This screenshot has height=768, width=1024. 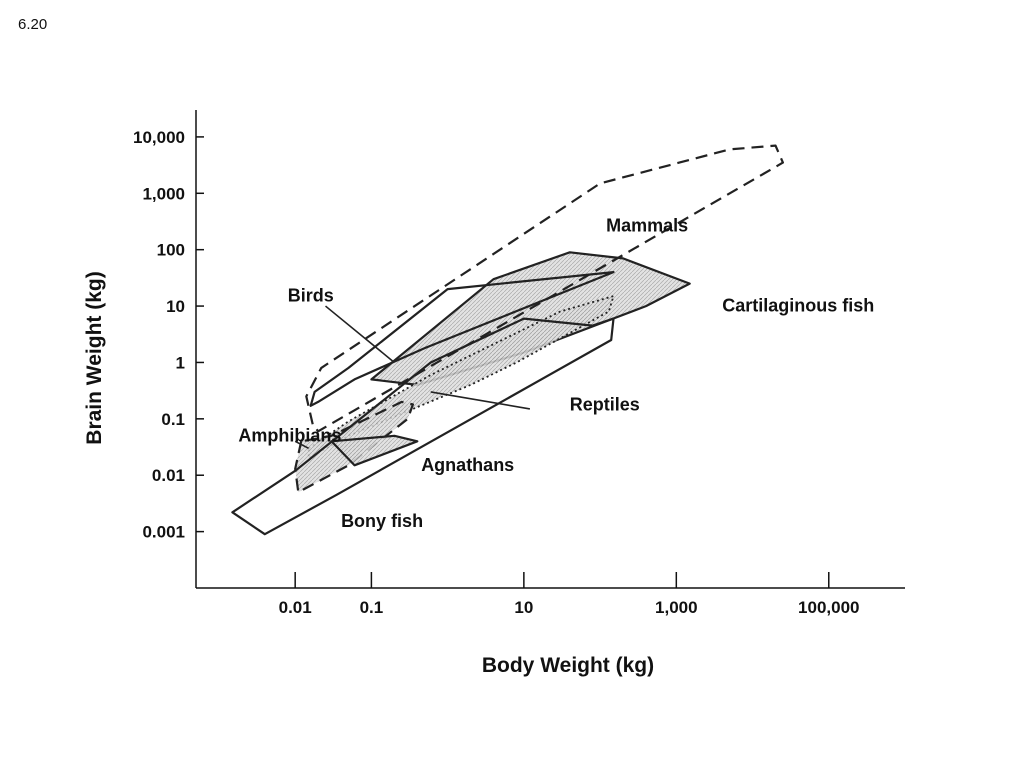 What do you see at coordinates (168, 475) in the screenshot?
I see `y-tick-label: 0.01` at bounding box center [168, 475].